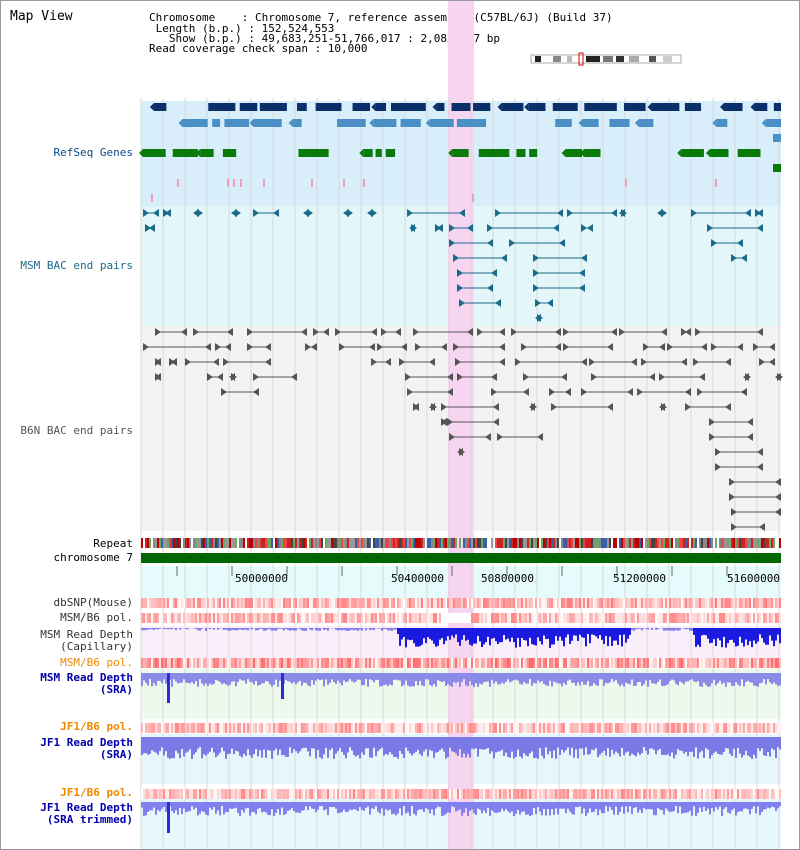 The width and height of the screenshot is (800, 850). Describe the element at coordinates (93, 602) in the screenshot. I see `track-label-dbsnp: dbSNP(Mouse)` at that location.